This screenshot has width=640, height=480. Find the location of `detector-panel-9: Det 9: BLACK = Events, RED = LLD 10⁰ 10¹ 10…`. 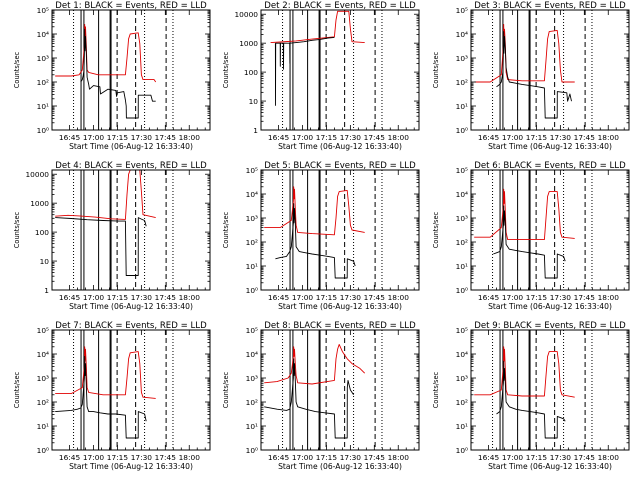

detector-panel-9: Det 9: BLACK = Events, RED = LLD 10⁰ 10¹ 10… is located at coordinates (531, 396).